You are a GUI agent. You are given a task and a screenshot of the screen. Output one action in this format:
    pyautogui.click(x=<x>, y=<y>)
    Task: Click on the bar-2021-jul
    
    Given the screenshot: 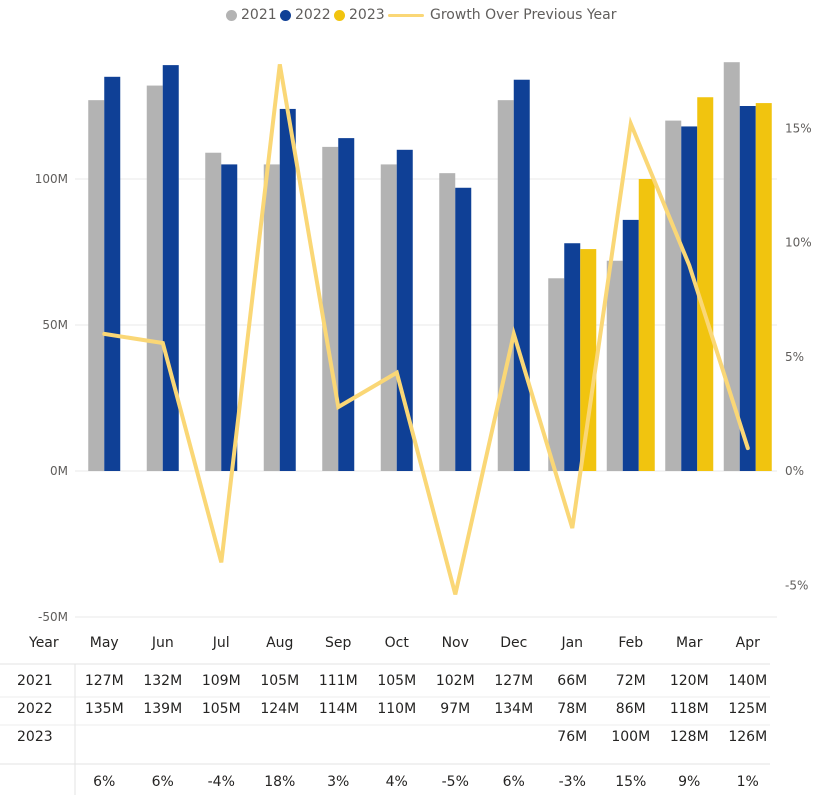 What is the action you would take?
    pyautogui.click(x=213, y=311)
    